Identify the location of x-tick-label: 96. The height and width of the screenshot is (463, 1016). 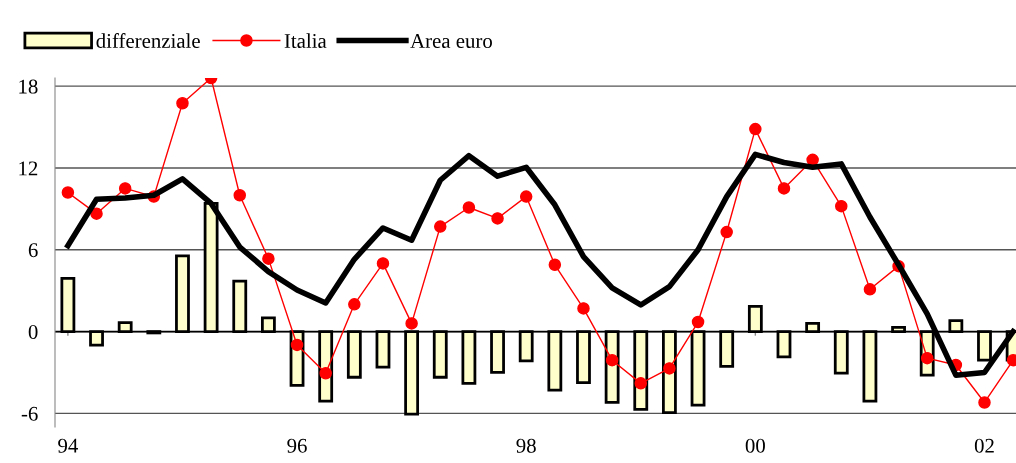
(297, 445).